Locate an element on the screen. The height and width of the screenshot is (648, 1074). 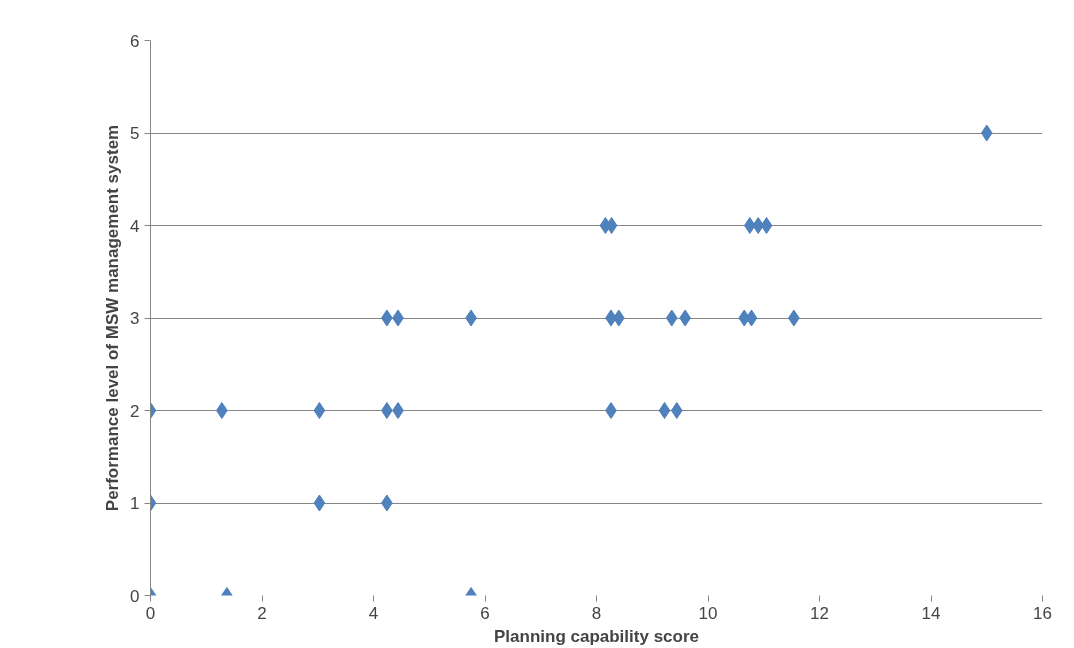
x-tick-label: 6 is located at coordinates (485, 613).